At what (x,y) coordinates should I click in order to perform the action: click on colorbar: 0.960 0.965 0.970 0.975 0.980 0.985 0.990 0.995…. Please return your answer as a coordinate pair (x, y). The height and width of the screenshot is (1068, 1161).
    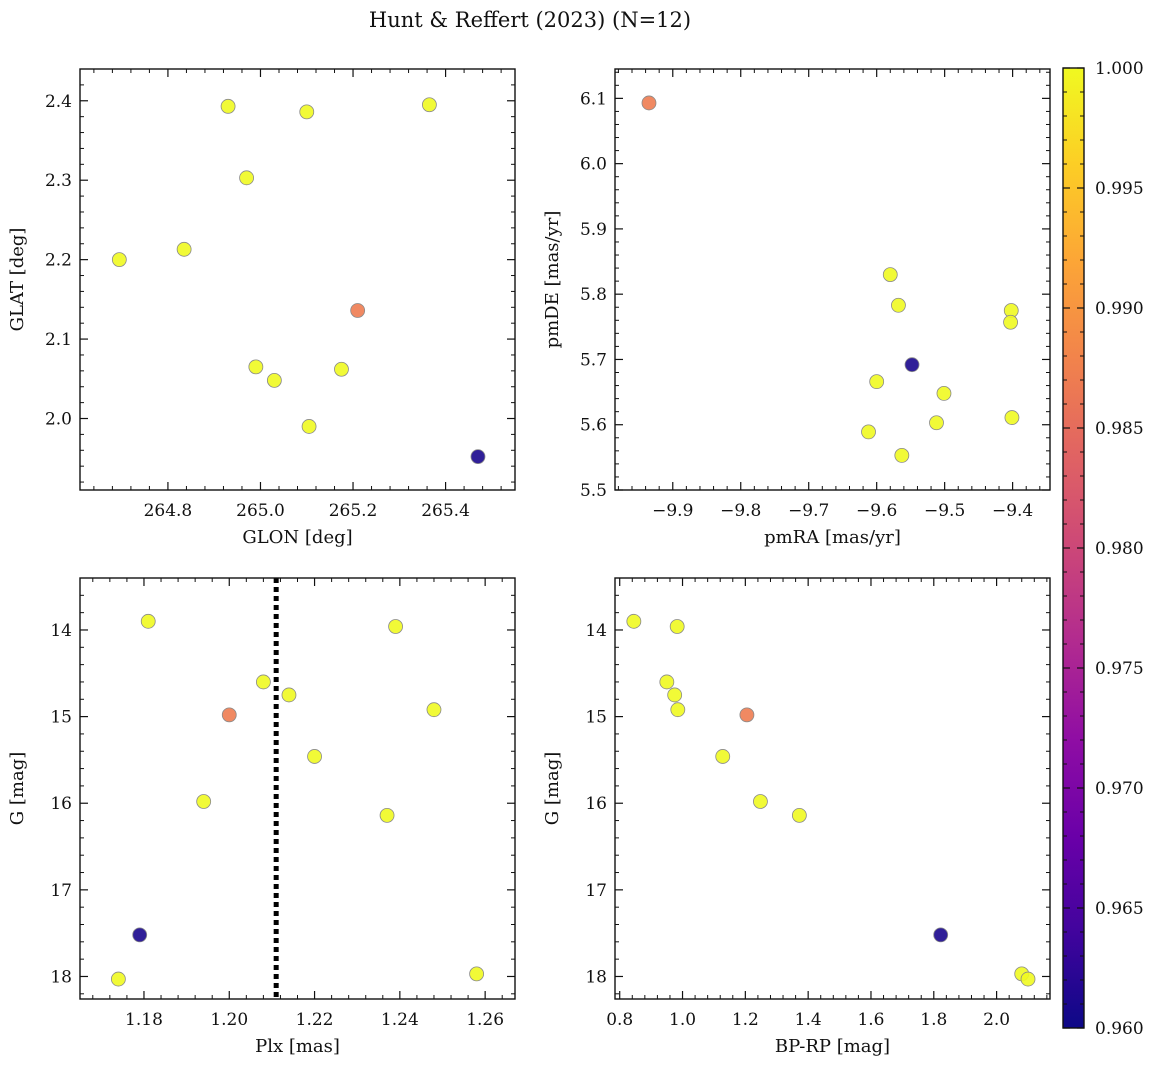
    Looking at the image, I should click on (1103, 549).